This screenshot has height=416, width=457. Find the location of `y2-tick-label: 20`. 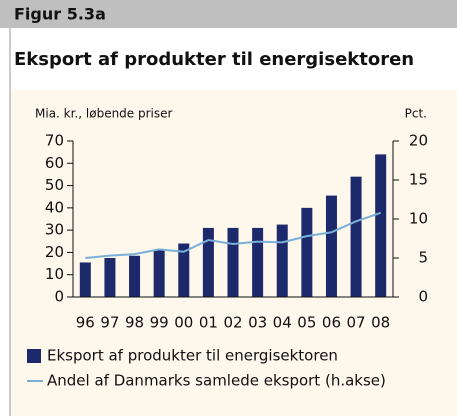

y2-tick-label: 20 is located at coordinates (418, 141).